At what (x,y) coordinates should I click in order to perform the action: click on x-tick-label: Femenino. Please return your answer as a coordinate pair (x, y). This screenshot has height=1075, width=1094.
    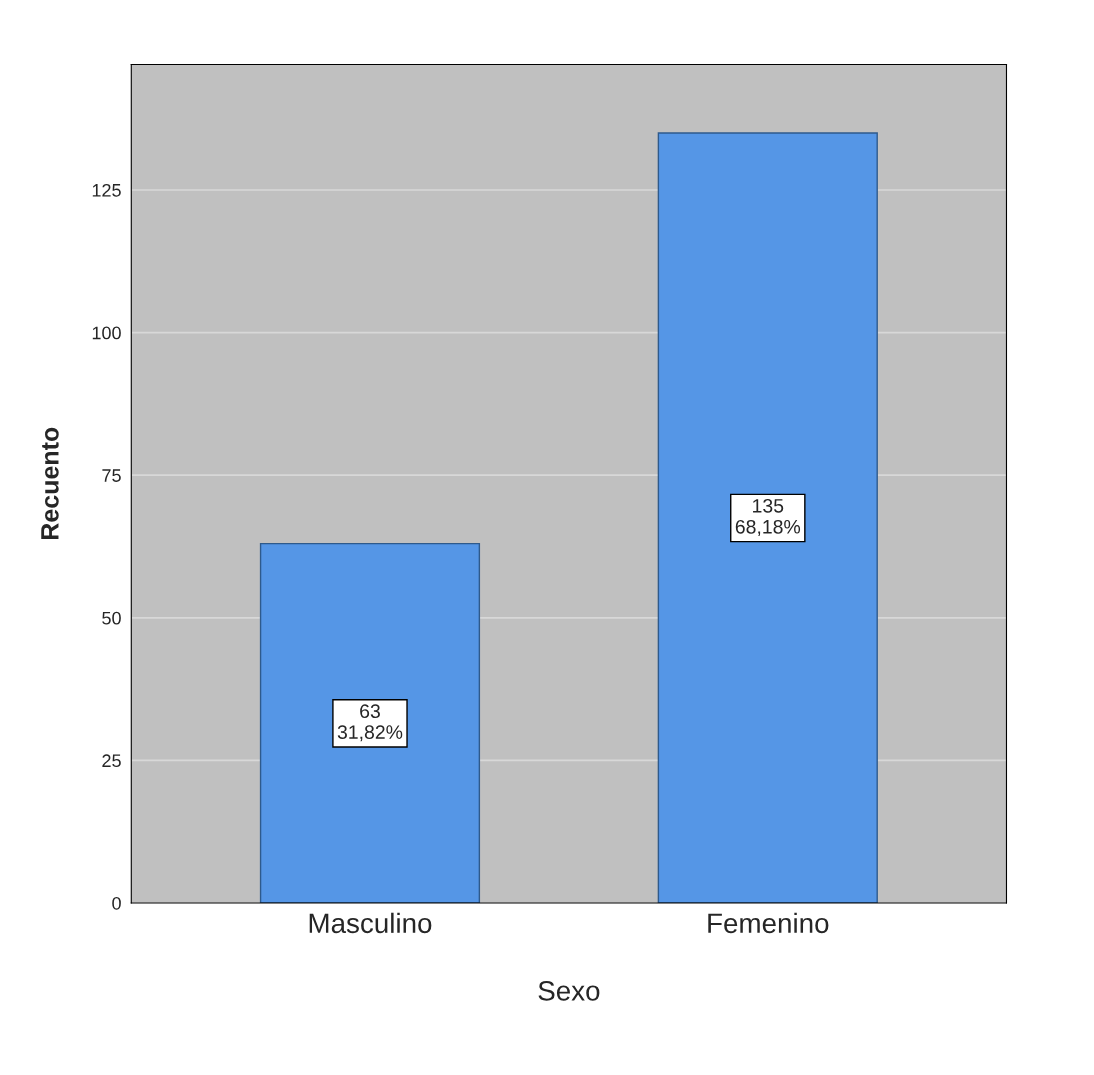
    Looking at the image, I should click on (768, 923).